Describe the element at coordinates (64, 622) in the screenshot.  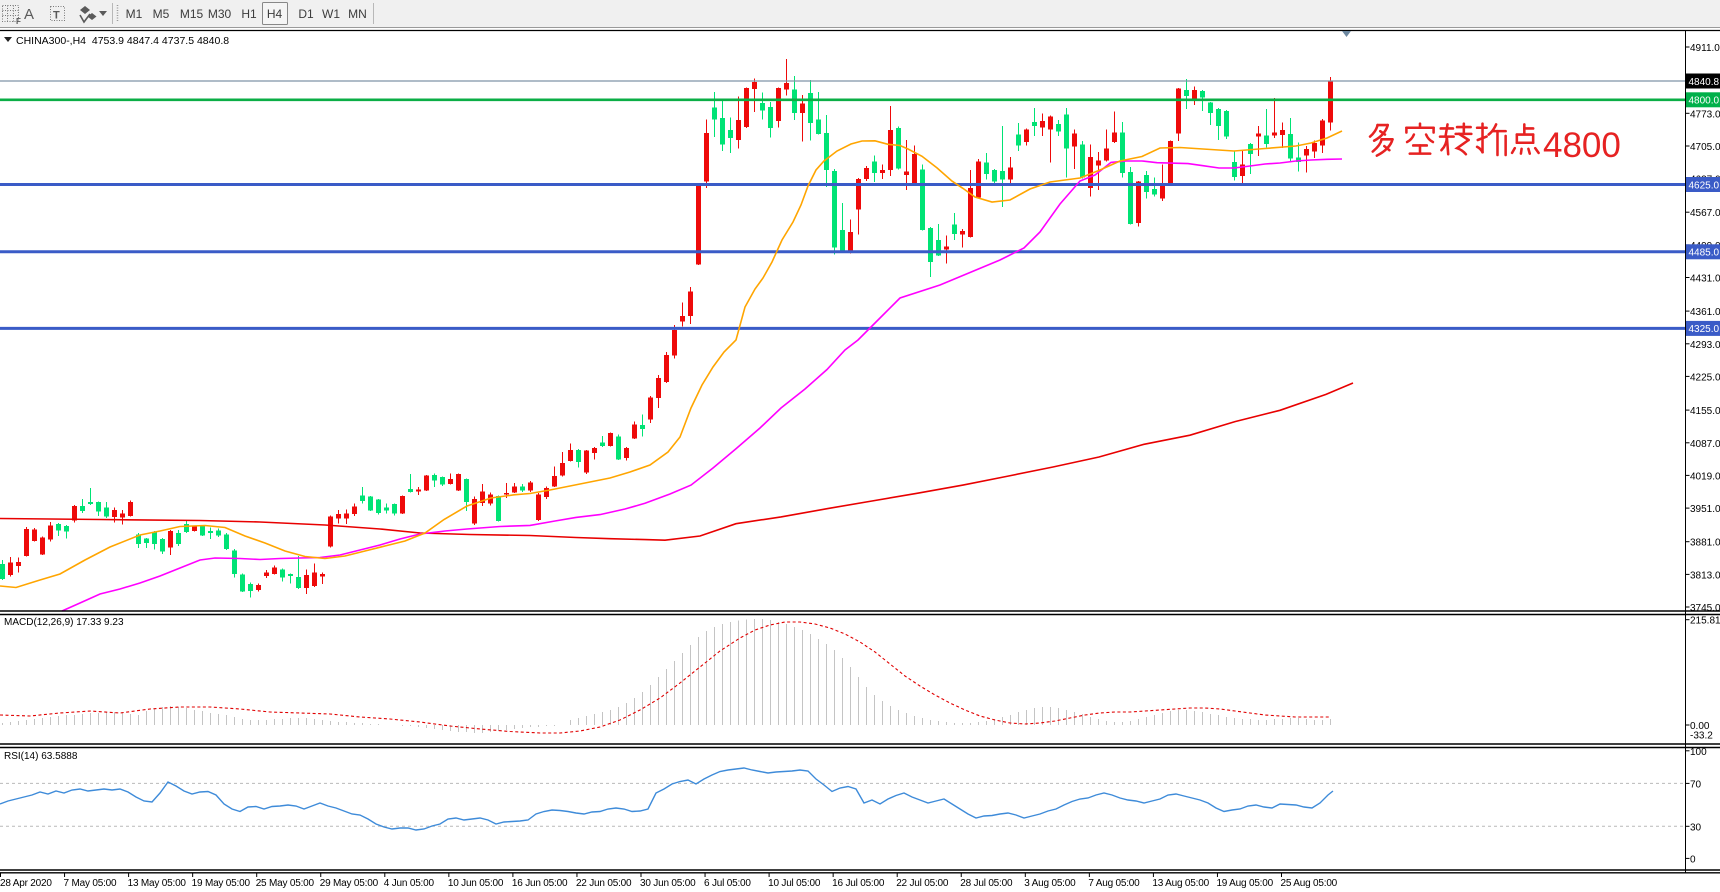
I see `svg-text: MACD(12,26,9) 17.33 9.23` at that location.